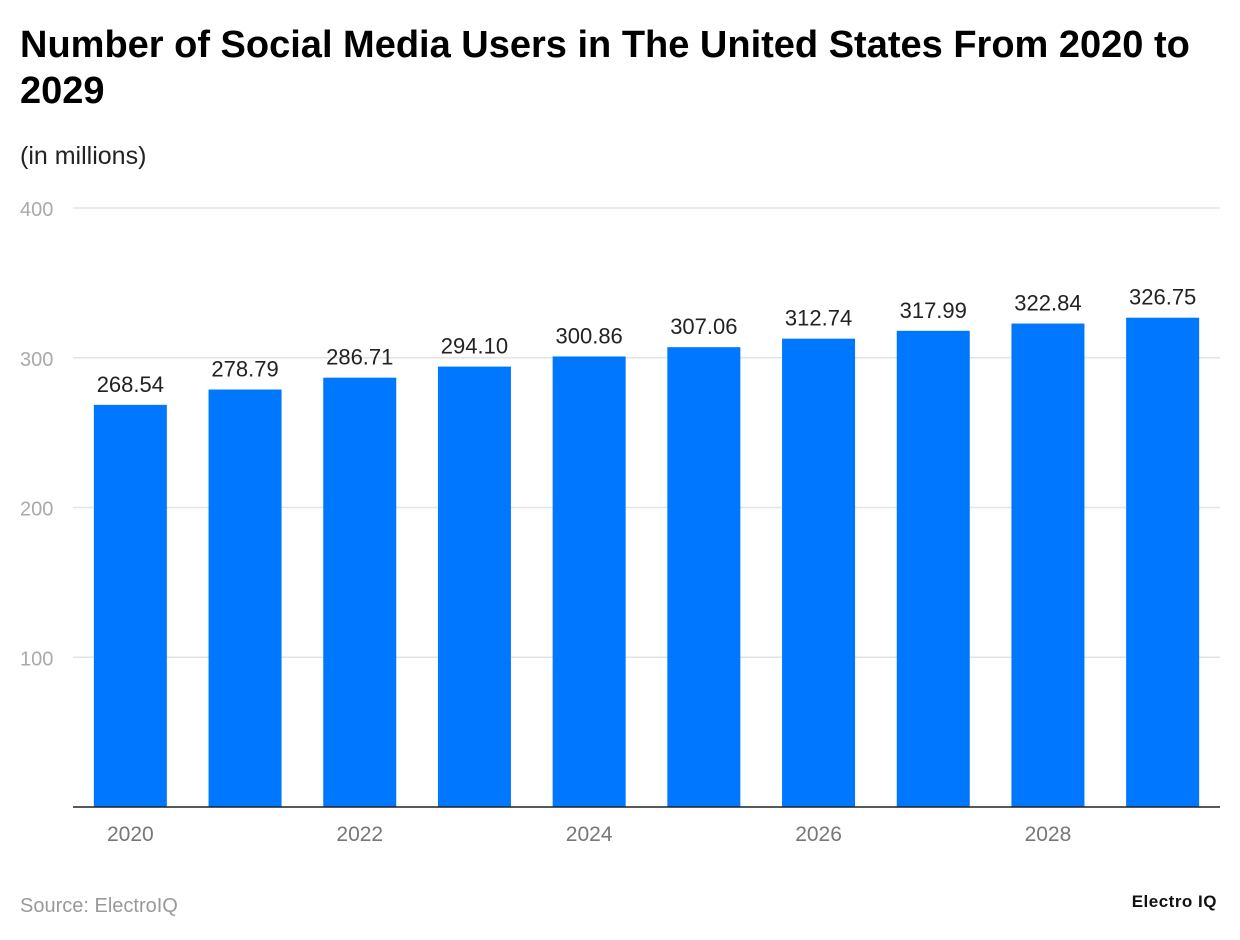 Image resolution: width=1240 pixels, height=940 pixels. I want to click on x-tick-label: 2022, so click(359, 834).